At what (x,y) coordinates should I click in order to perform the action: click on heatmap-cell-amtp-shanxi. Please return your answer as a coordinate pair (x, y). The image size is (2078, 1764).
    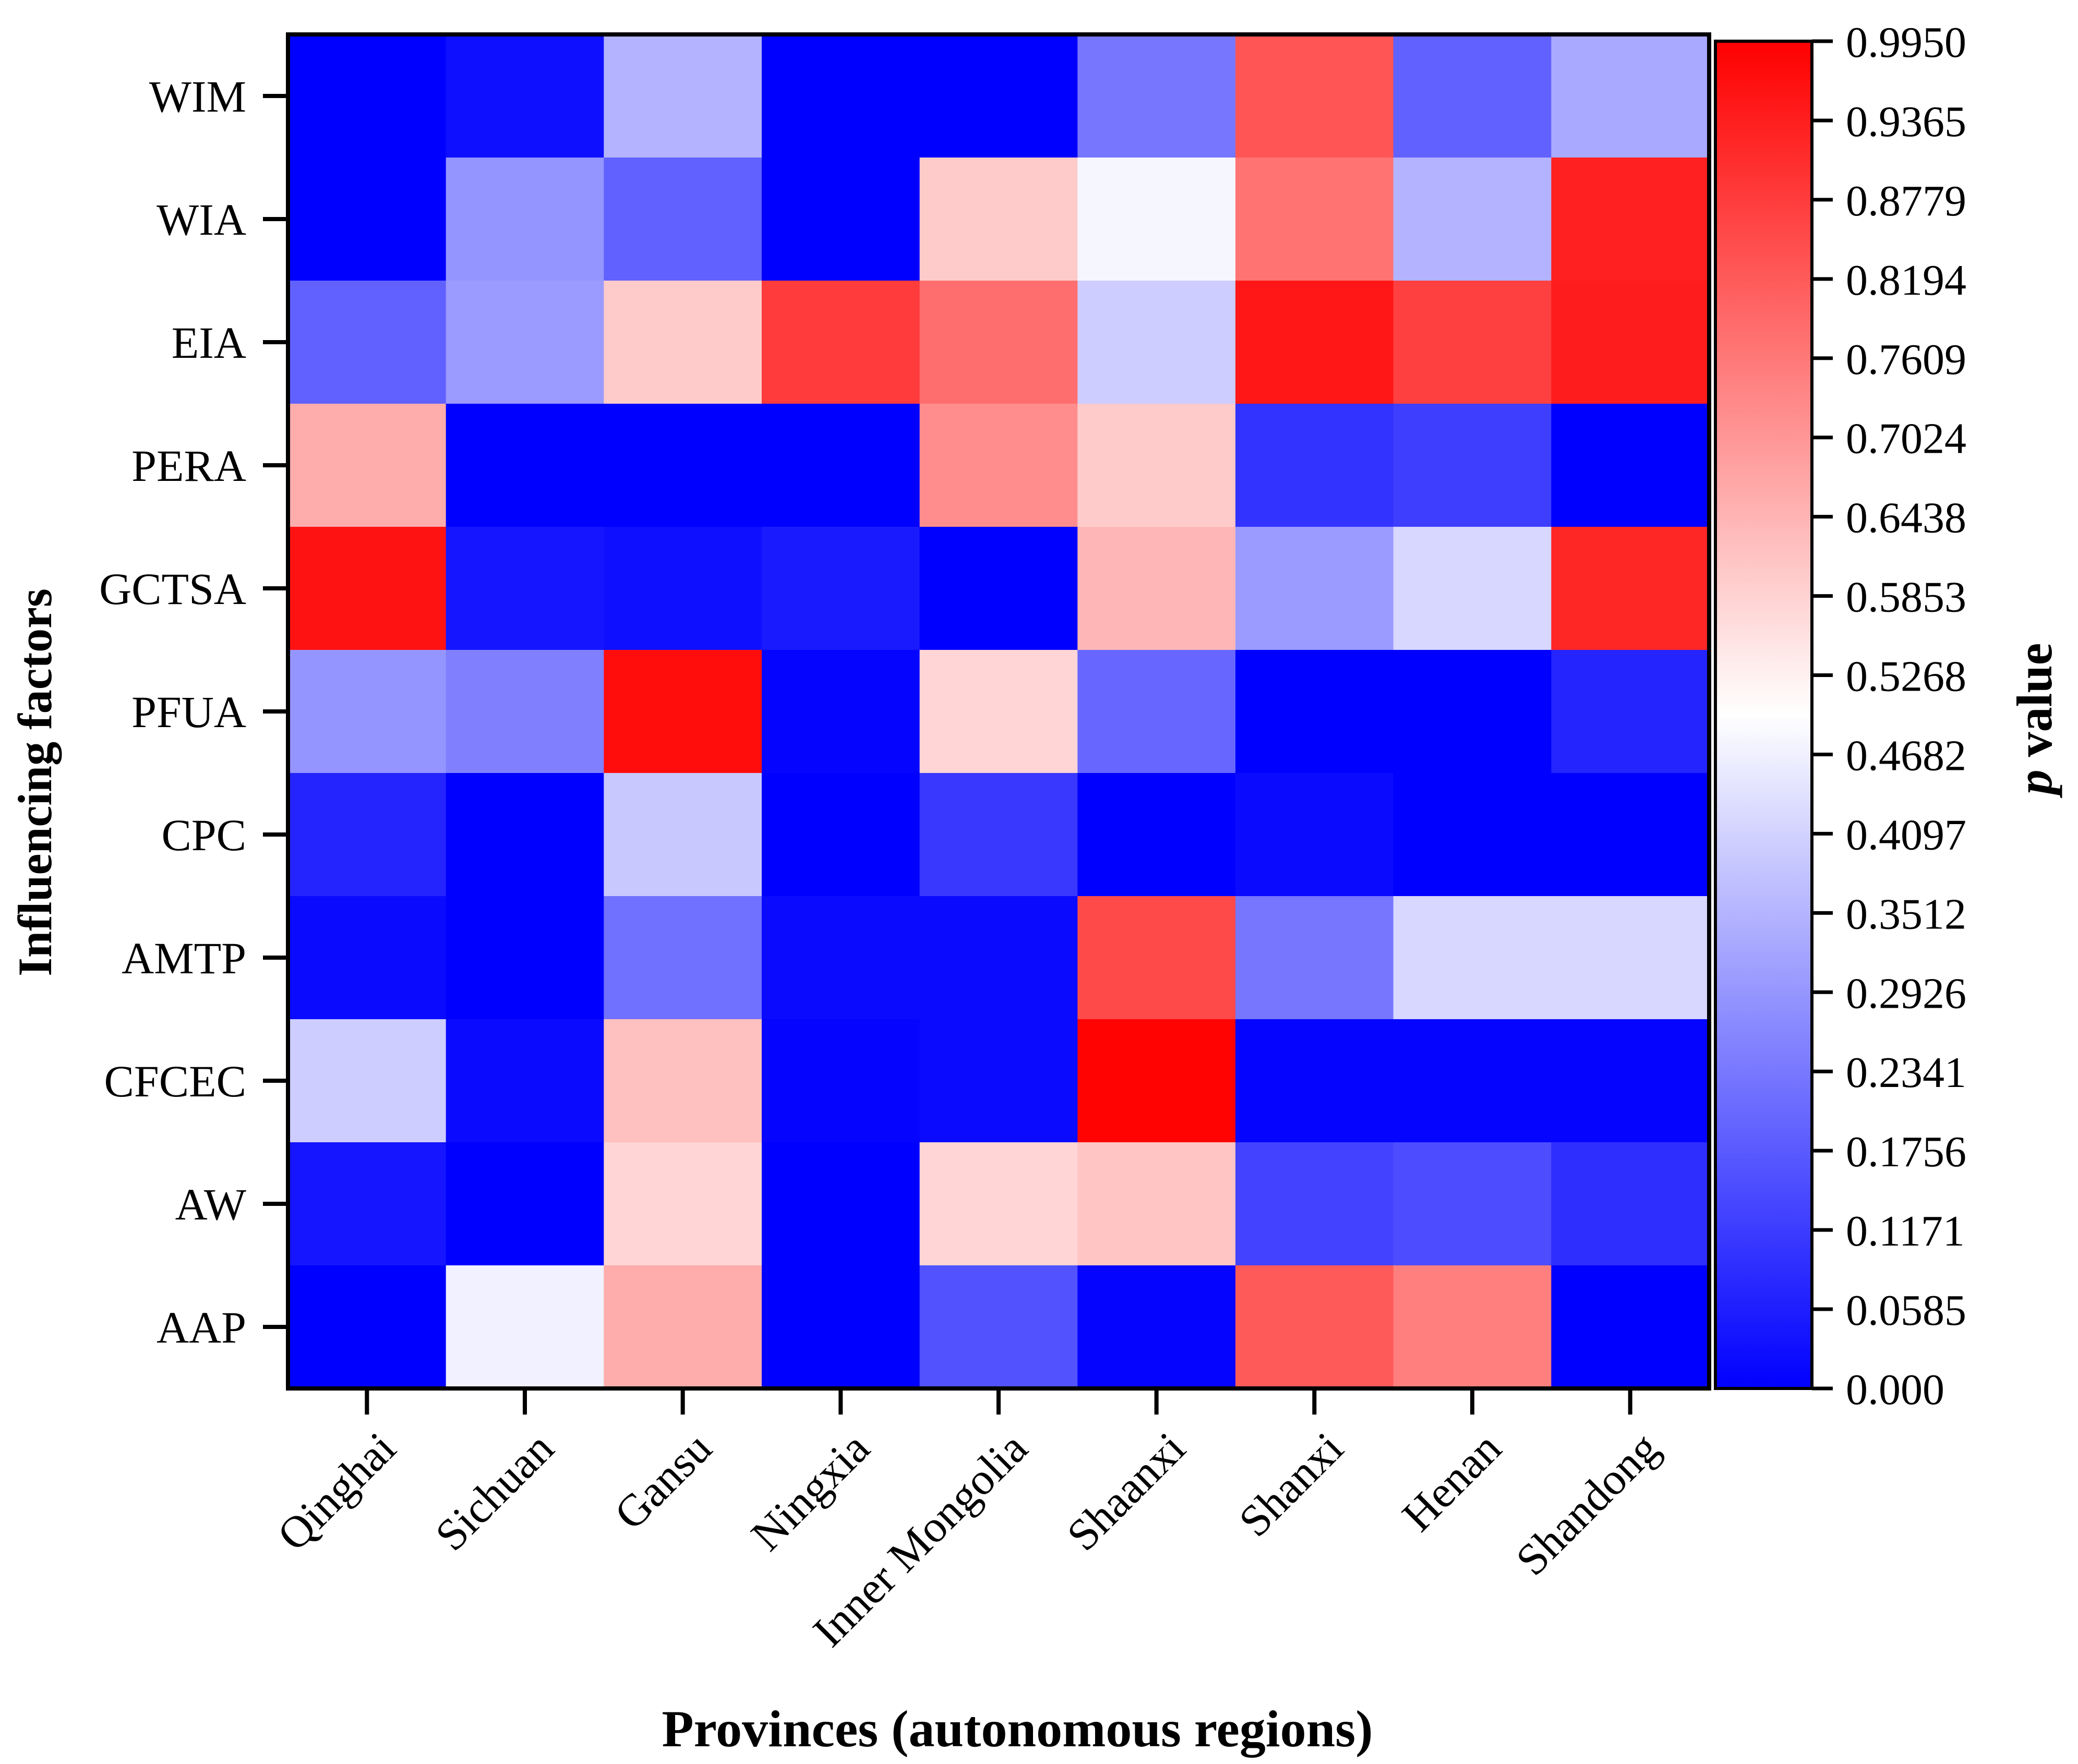
    Looking at the image, I should click on (1314, 958).